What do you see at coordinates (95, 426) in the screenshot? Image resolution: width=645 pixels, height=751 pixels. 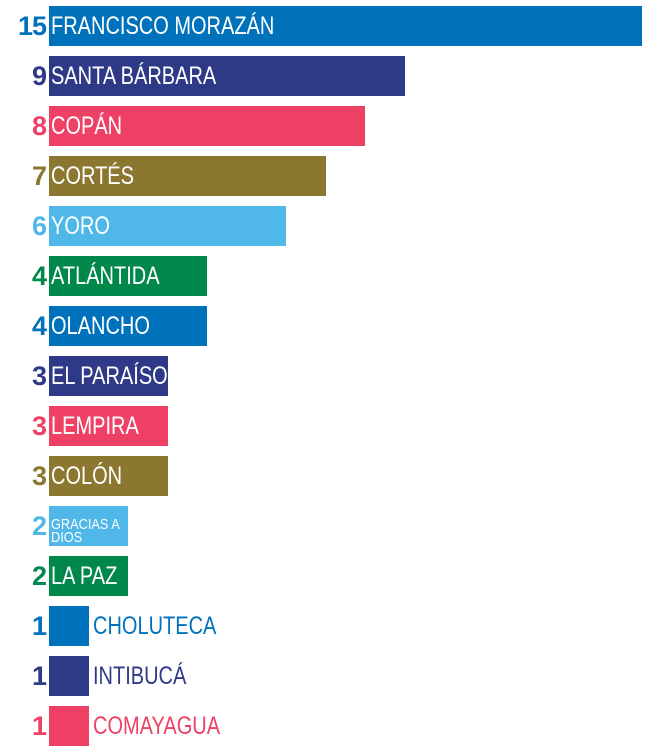 I see `category-label: LEMPIRA` at bounding box center [95, 426].